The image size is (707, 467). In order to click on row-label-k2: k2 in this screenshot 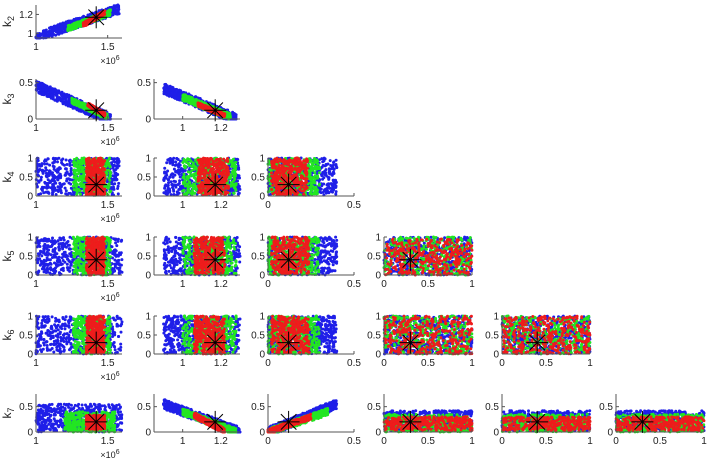, I will do `click(8, 21)`.